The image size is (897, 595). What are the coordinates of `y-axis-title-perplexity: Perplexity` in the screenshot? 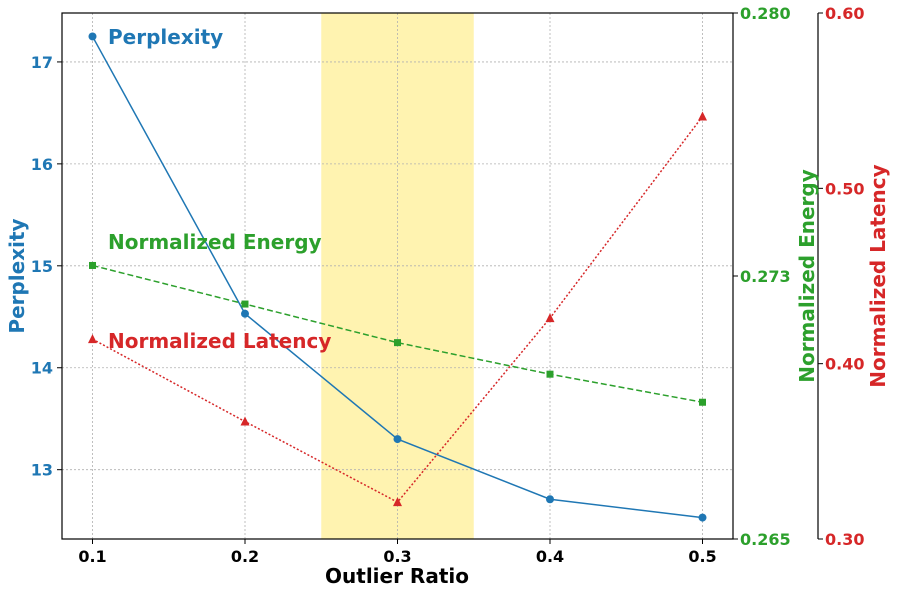 It's located at (17, 275).